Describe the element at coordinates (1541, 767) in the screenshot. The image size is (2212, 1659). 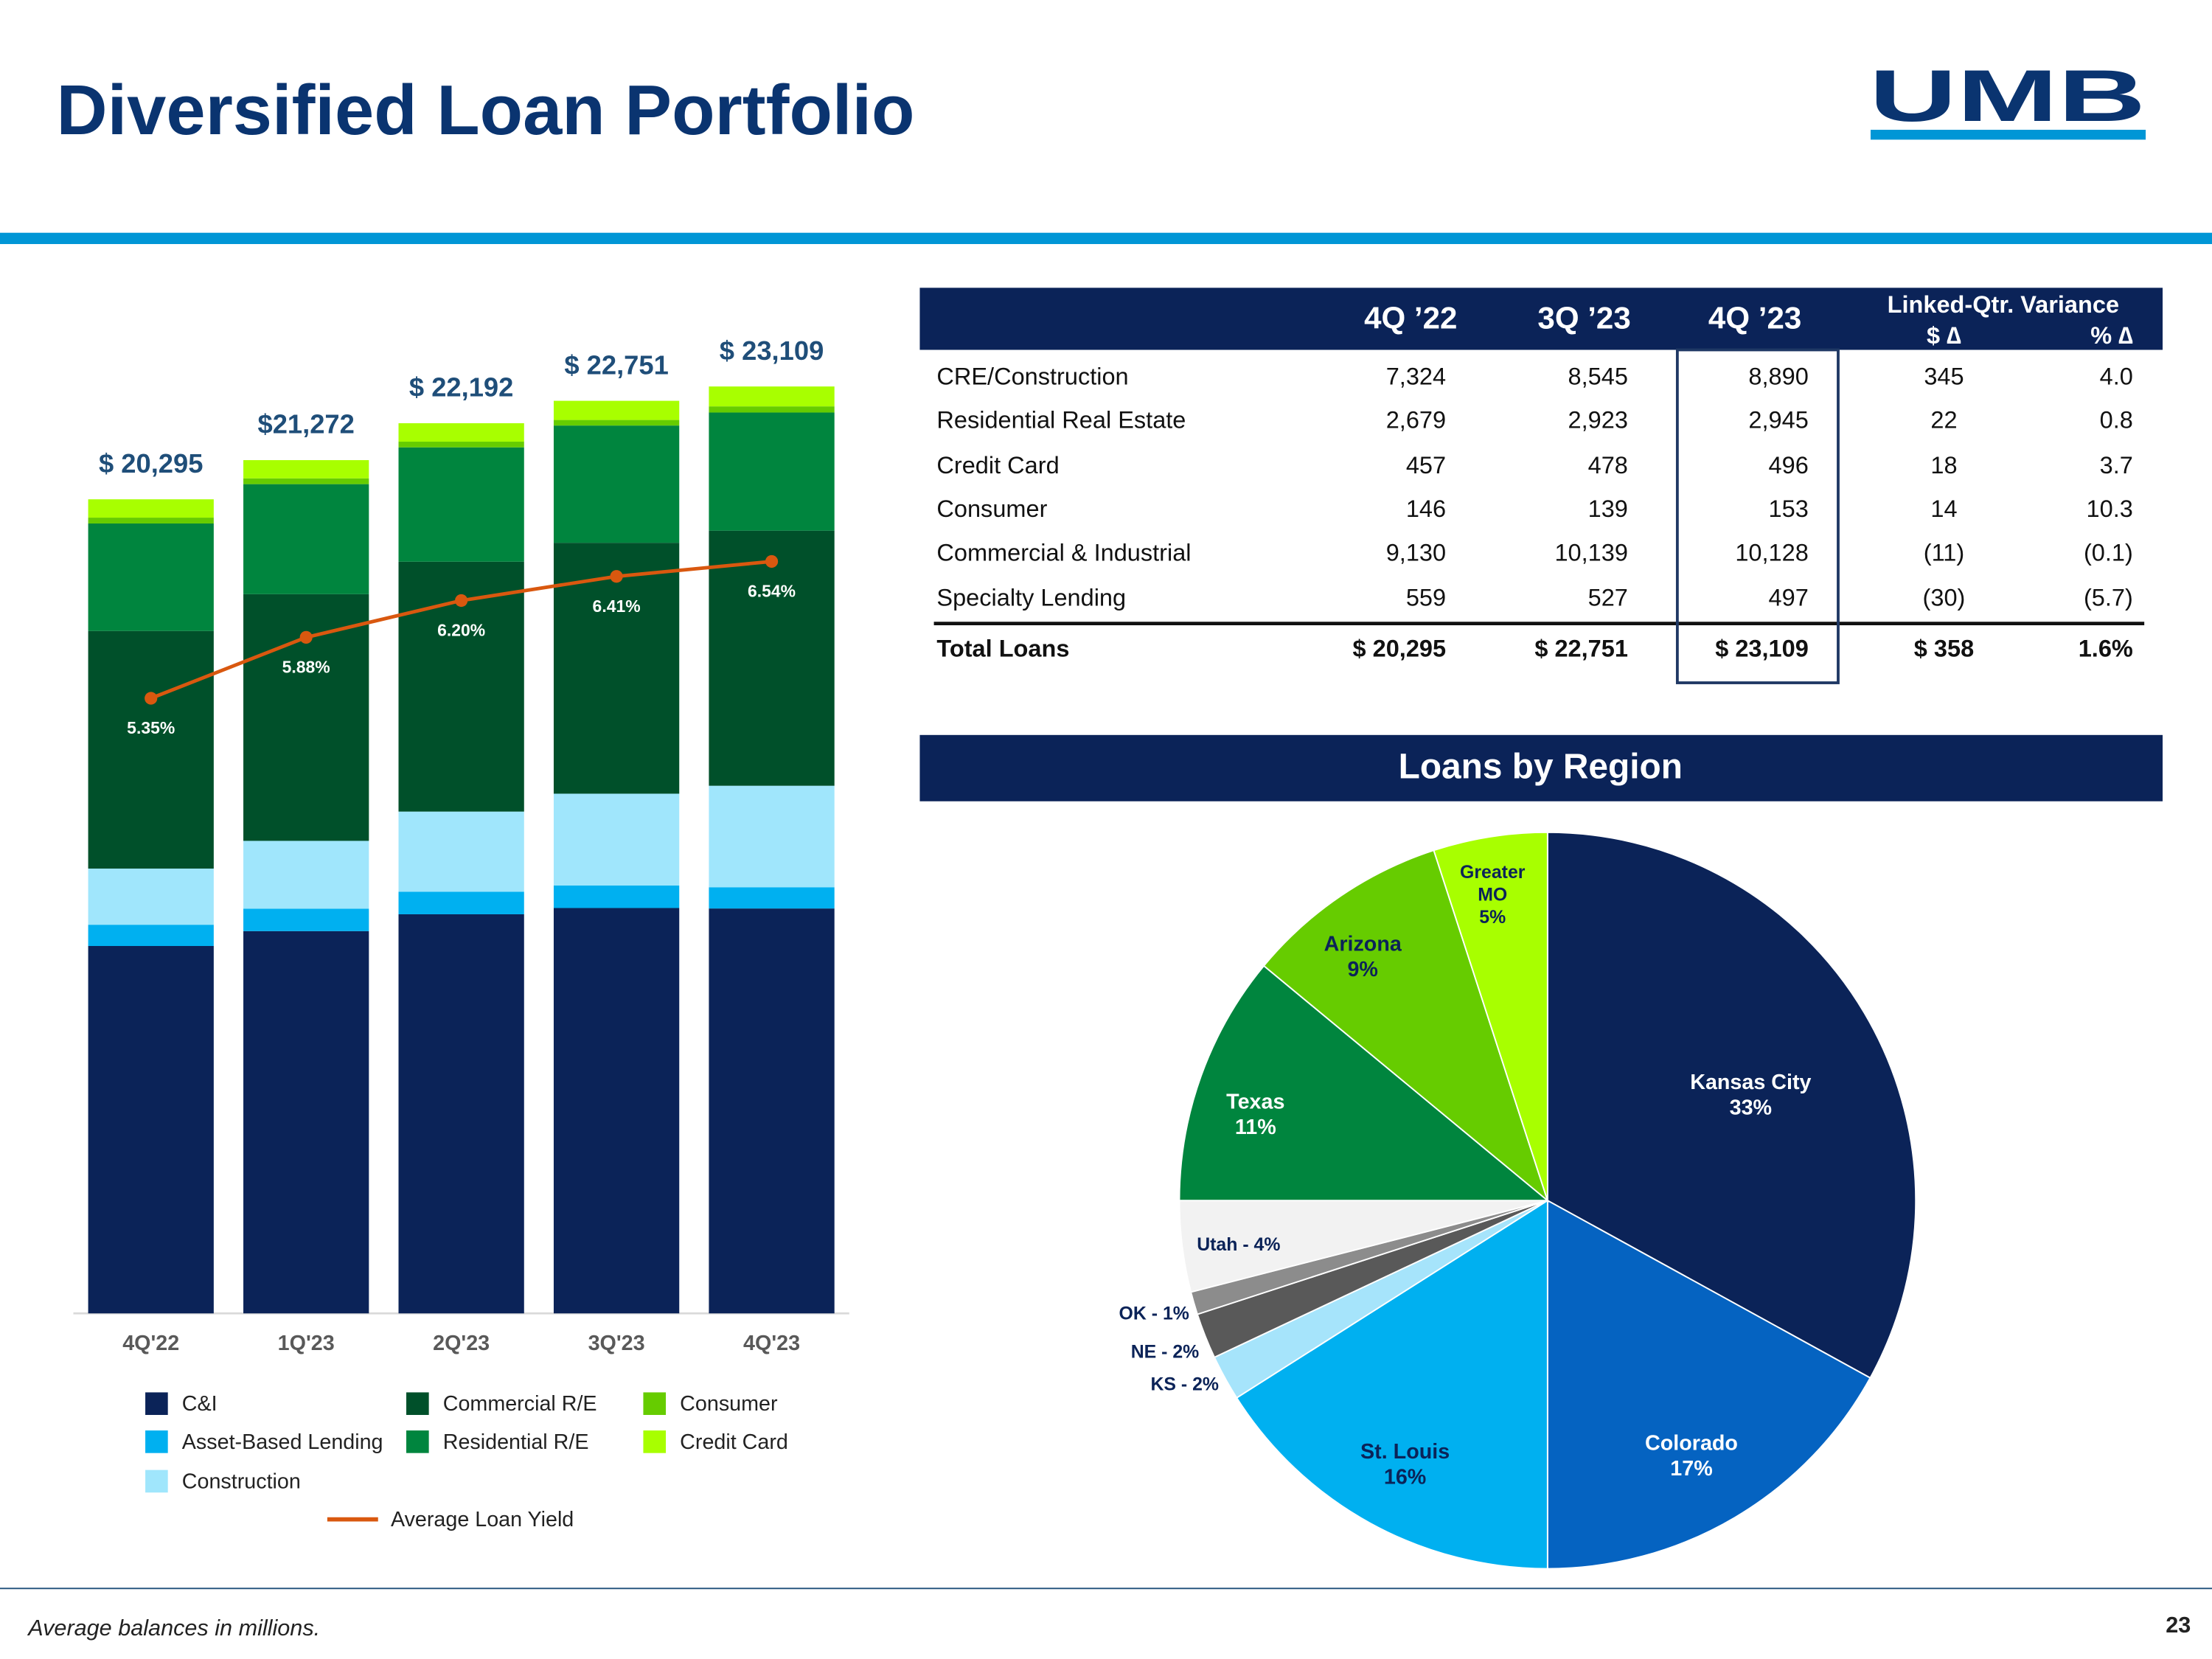
I see `pie-title-bar` at that location.